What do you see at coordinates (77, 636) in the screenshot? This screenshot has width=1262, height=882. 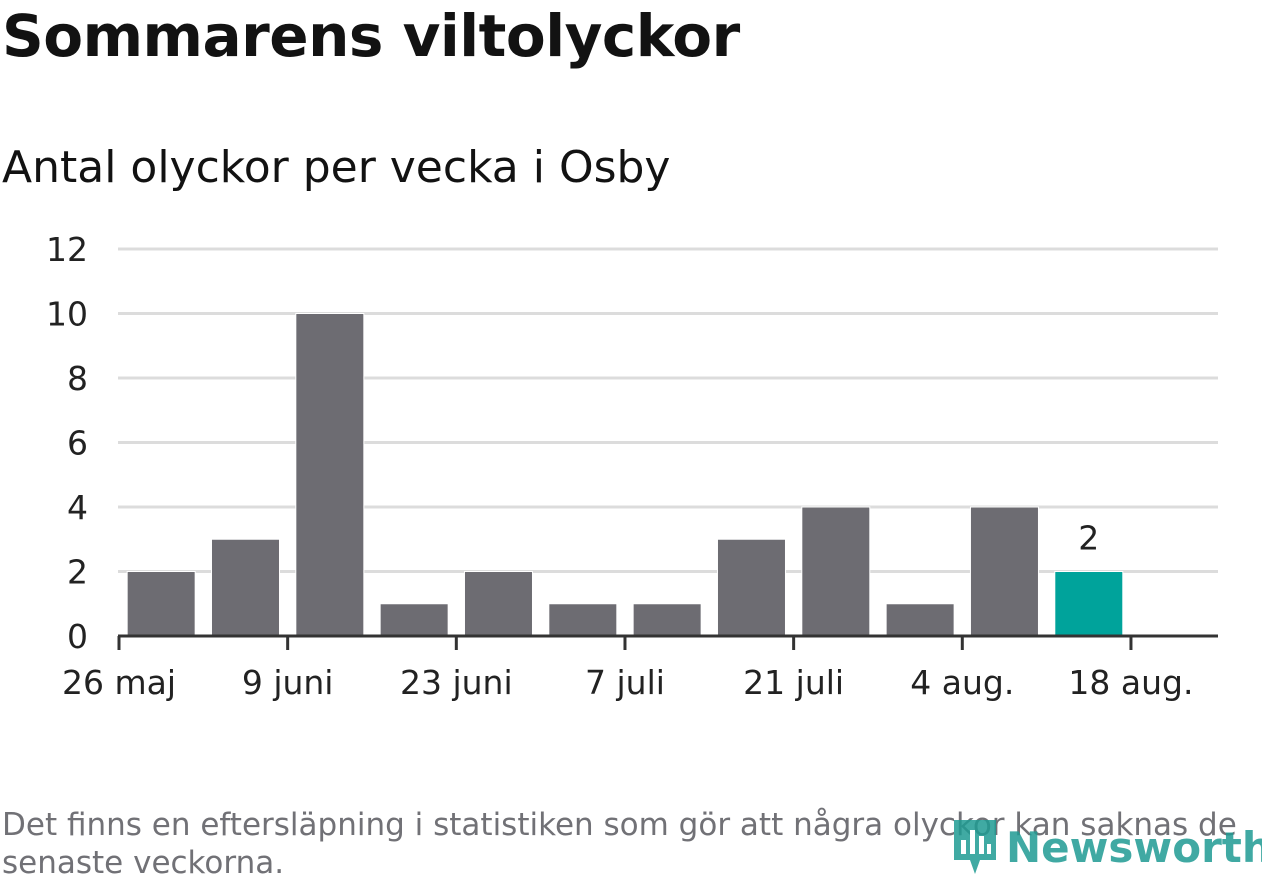 I see `y-tick-label: 0` at bounding box center [77, 636].